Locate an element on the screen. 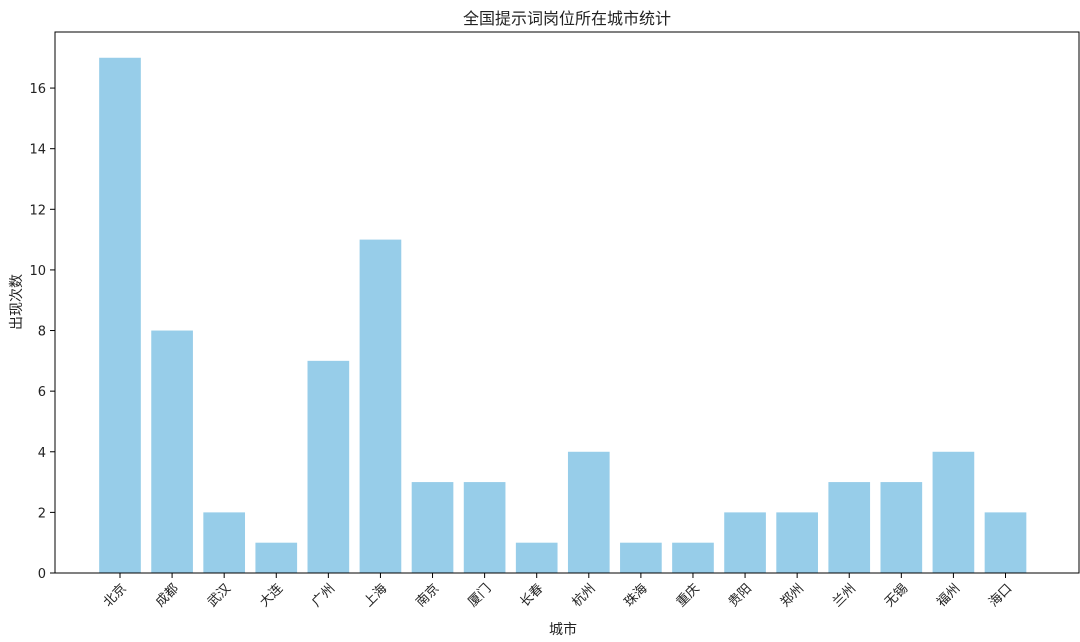  x-tick-label-7: 厦门 is located at coordinates (479, 595).